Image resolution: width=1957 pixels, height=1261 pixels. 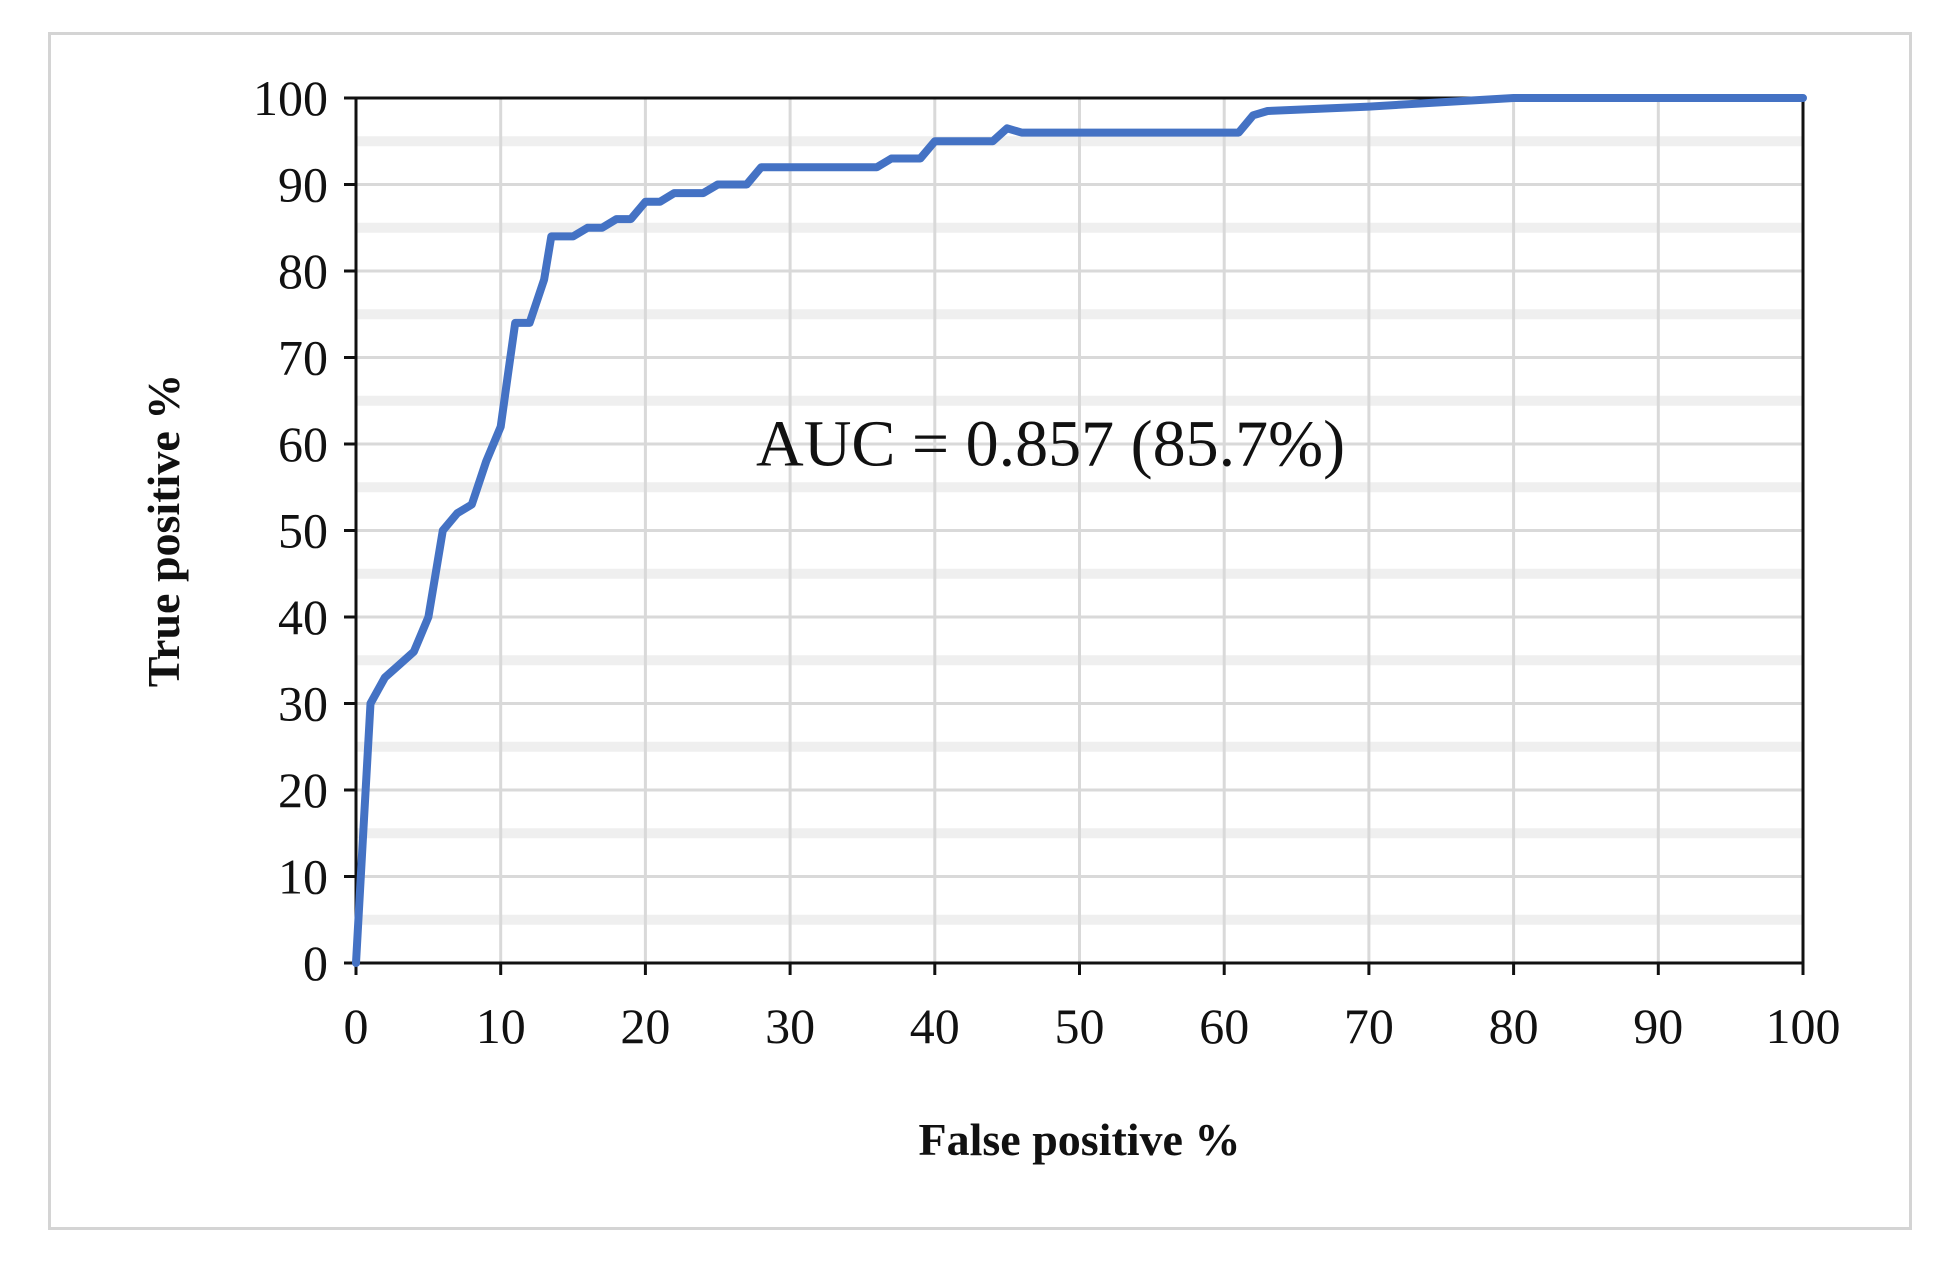 I want to click on y-axis-title: True positive %, so click(x=163, y=530).